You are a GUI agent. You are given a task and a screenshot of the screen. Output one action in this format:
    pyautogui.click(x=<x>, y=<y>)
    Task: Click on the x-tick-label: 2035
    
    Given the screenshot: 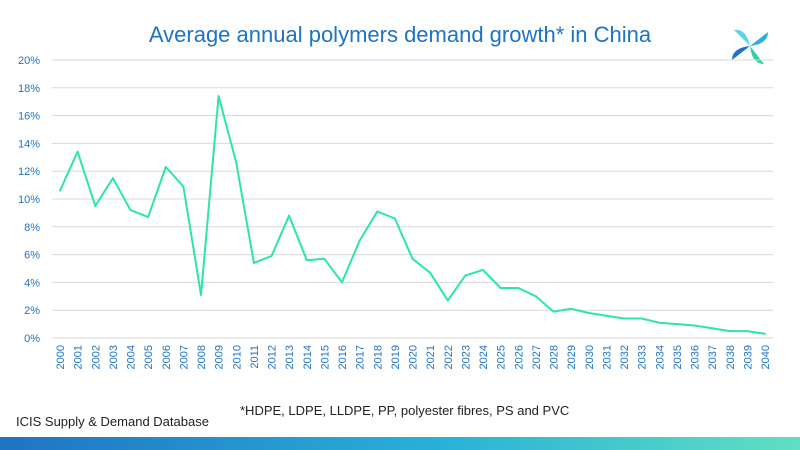 What is the action you would take?
    pyautogui.click(x=678, y=357)
    